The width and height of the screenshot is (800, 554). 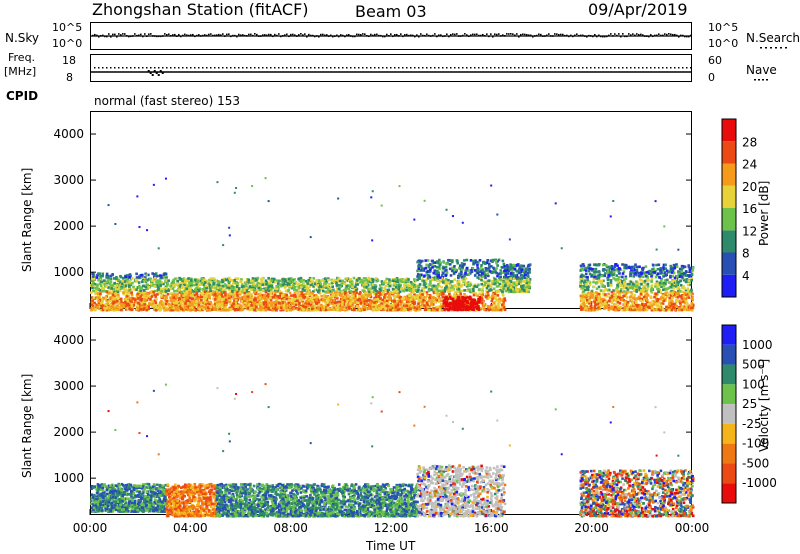 What do you see at coordinates (755, 444) in the screenshot?
I see `velocity-colorbar-tick-label: -100` at bounding box center [755, 444].